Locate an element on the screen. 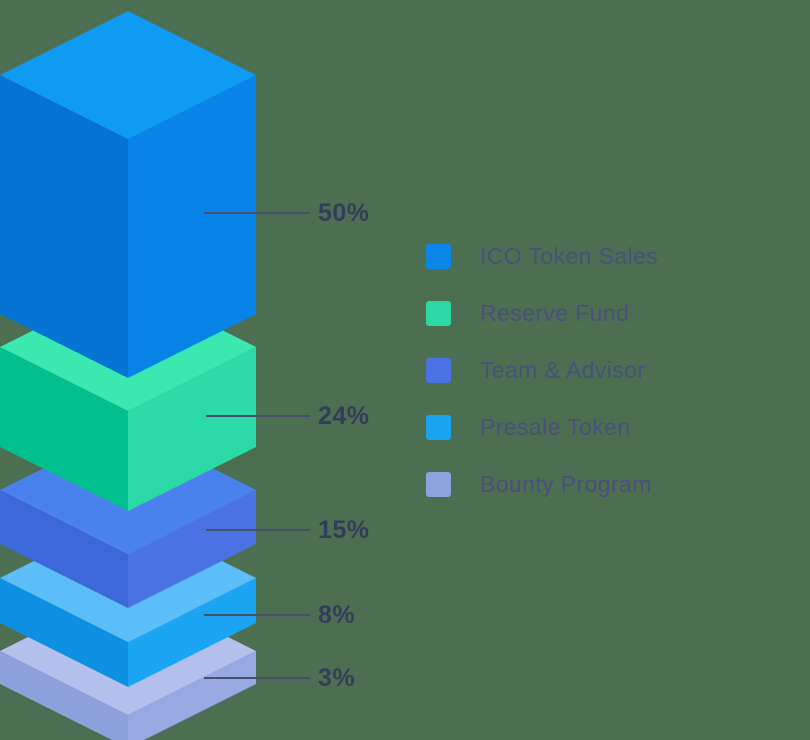  legend-swatch-bounty-icon is located at coordinates (438, 484).